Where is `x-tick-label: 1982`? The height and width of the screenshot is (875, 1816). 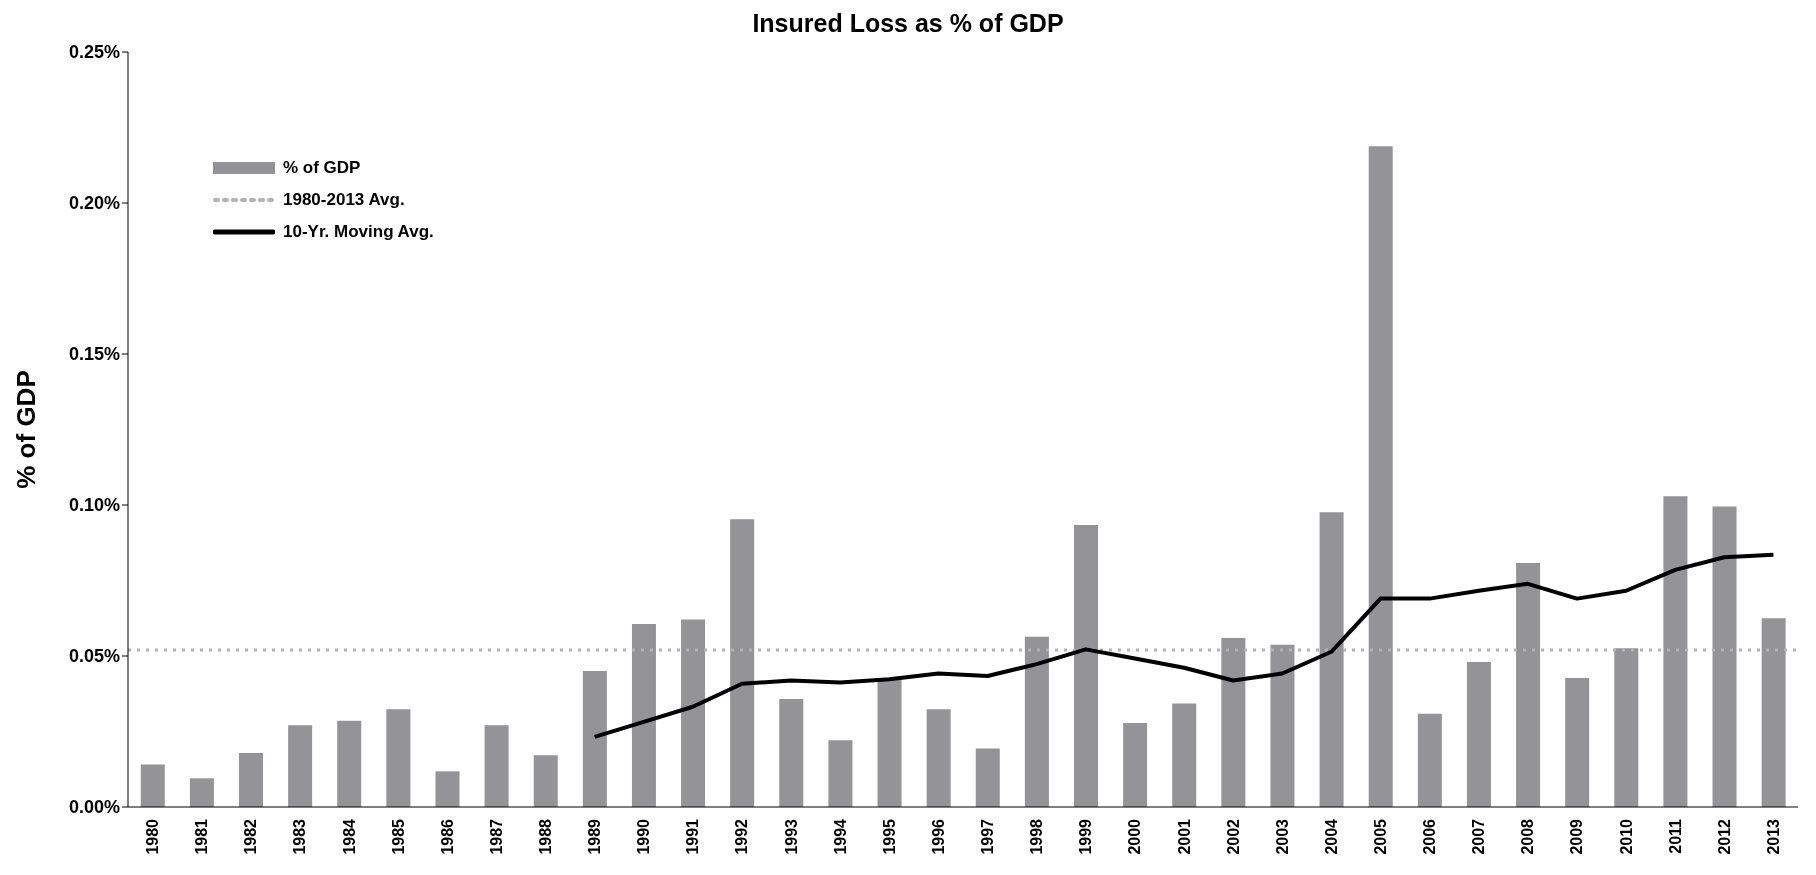 x-tick-label: 1982 is located at coordinates (251, 836).